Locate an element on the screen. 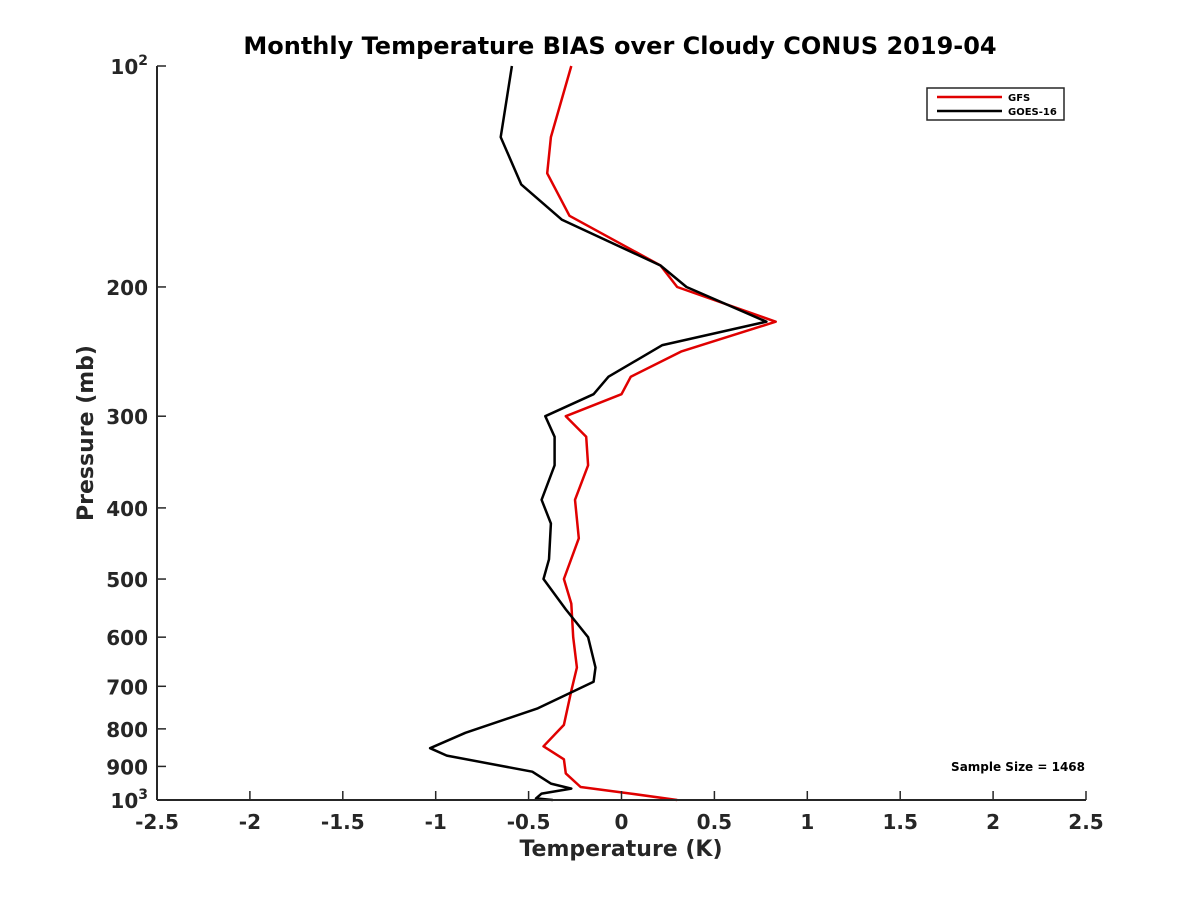 The height and width of the screenshot is (900, 1200). x-tick-label: 2 is located at coordinates (993, 822).